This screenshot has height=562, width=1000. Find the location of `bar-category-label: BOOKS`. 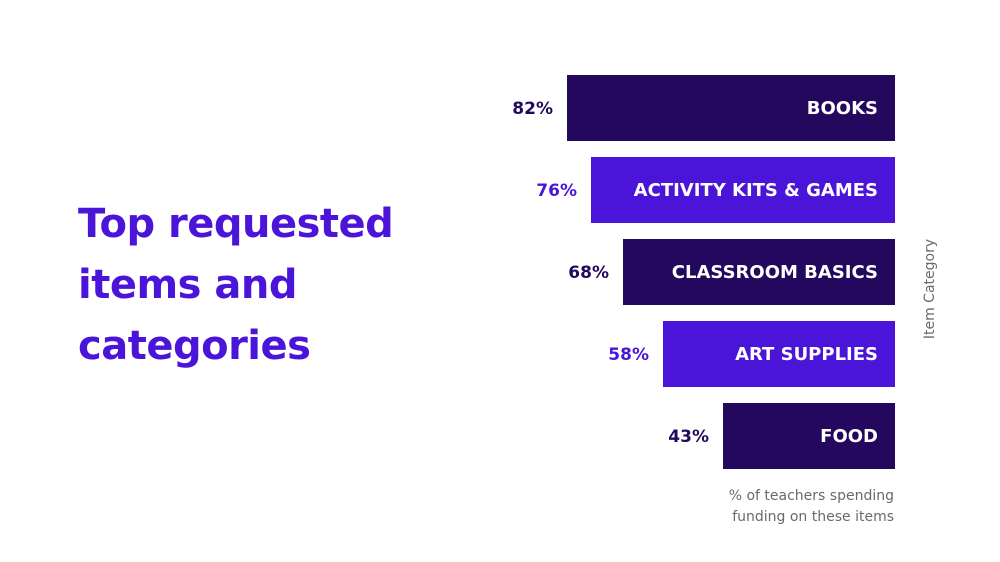

bar-category-label: BOOKS is located at coordinates (842, 108).